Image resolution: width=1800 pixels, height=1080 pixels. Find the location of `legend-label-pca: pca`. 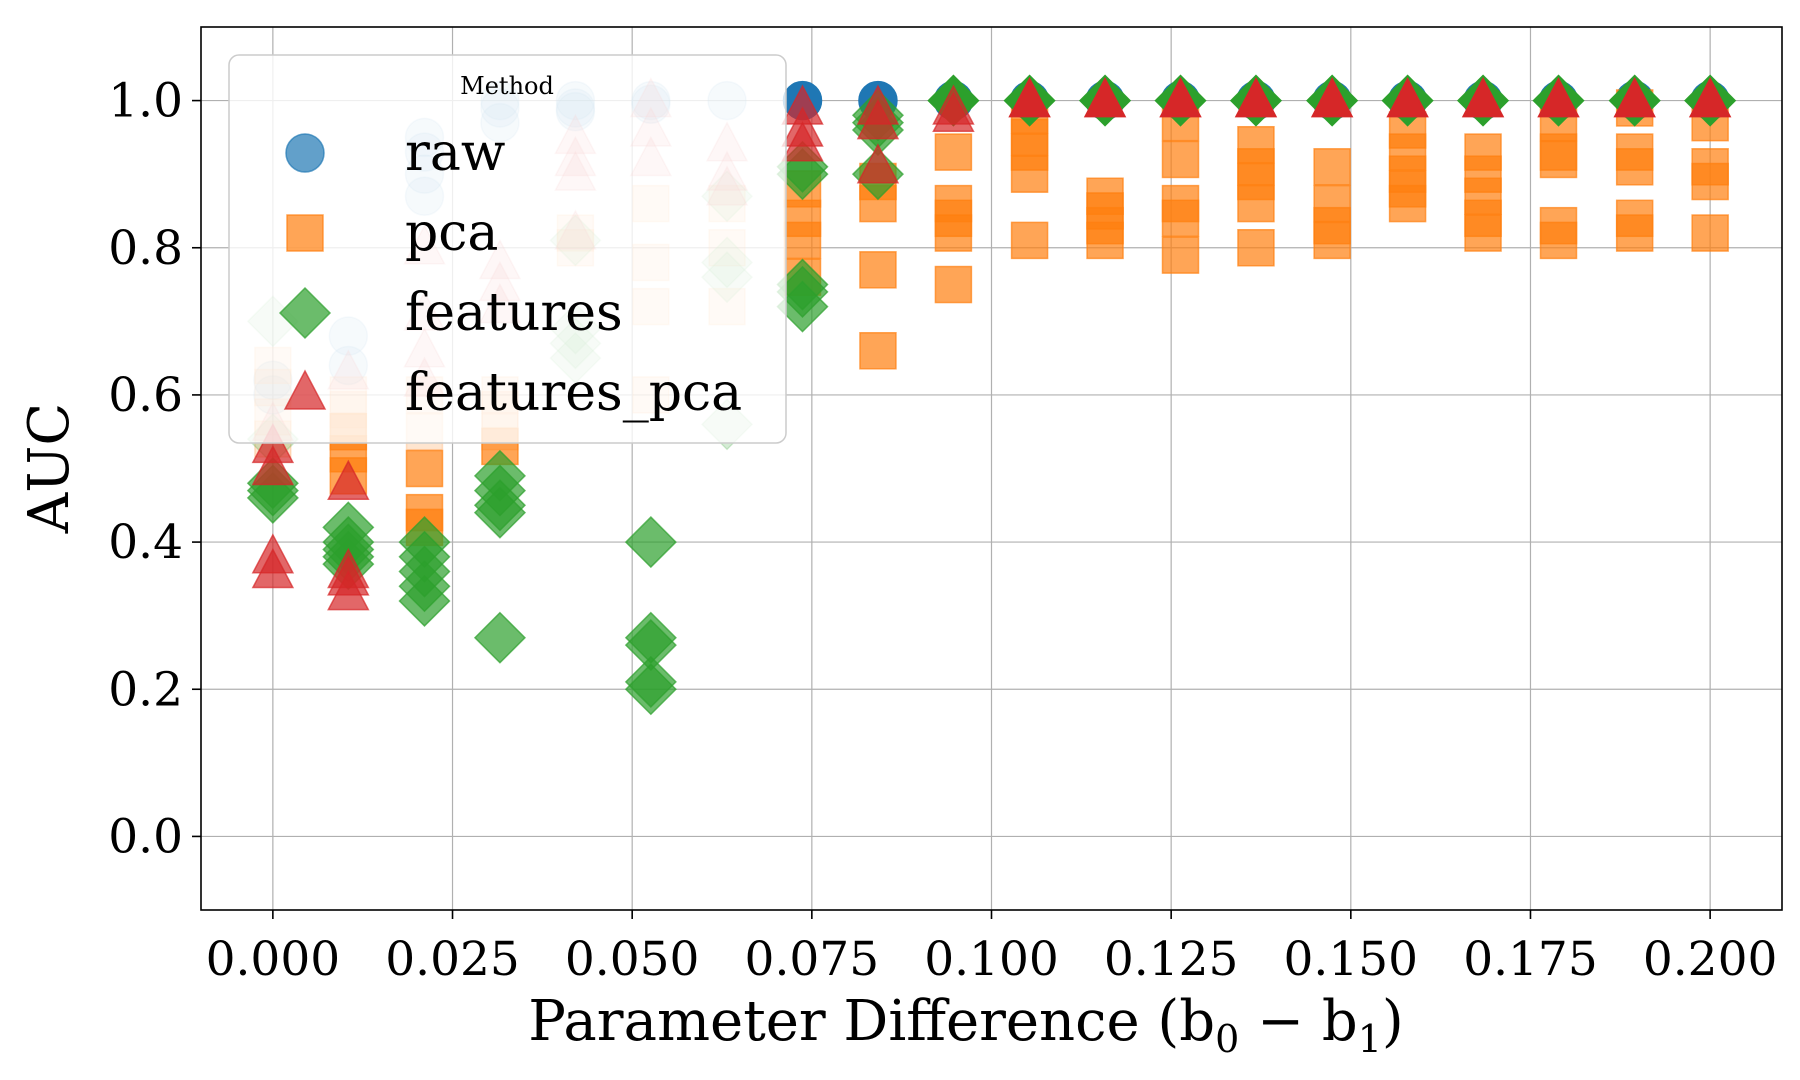

legend-label-pca: pca is located at coordinates (451, 233).